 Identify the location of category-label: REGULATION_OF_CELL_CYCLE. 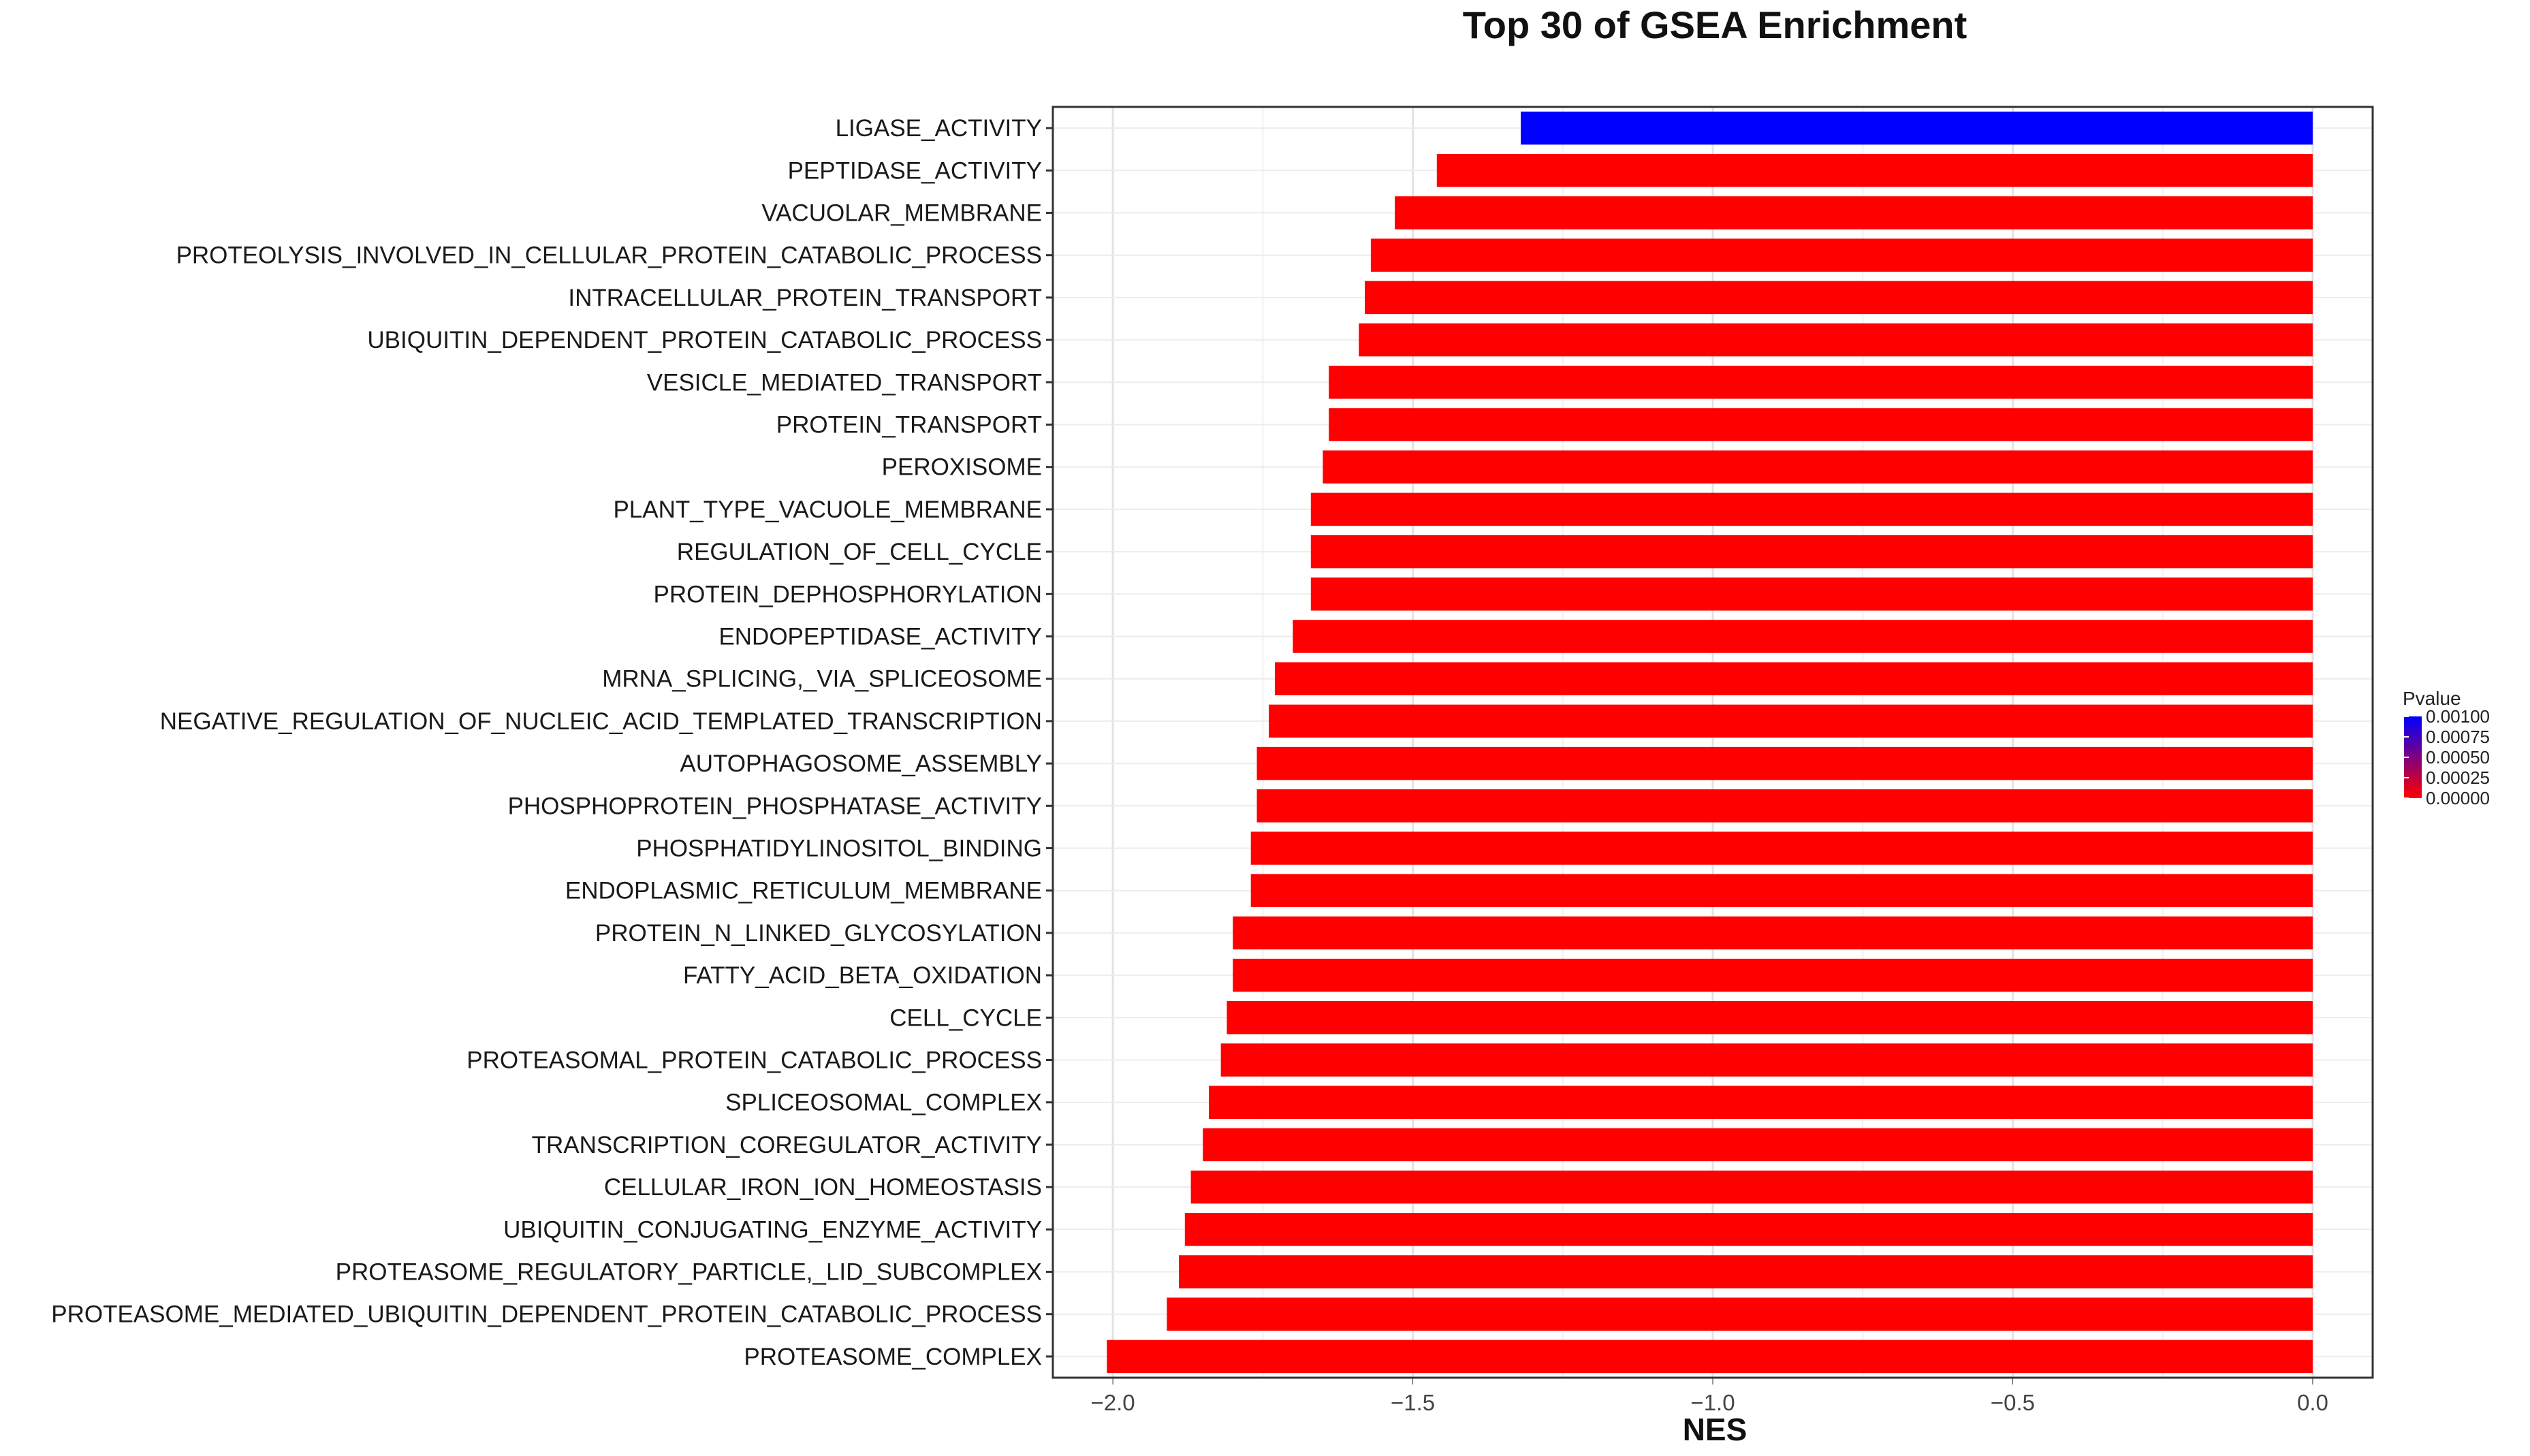
(859, 552).